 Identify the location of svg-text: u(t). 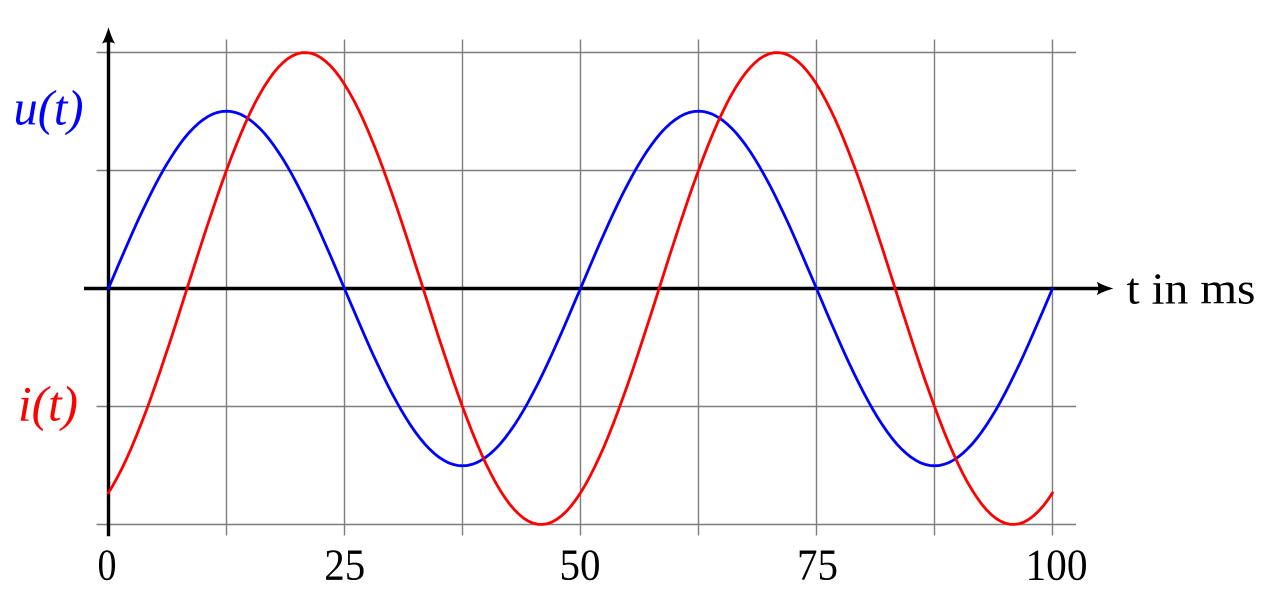
(49, 108).